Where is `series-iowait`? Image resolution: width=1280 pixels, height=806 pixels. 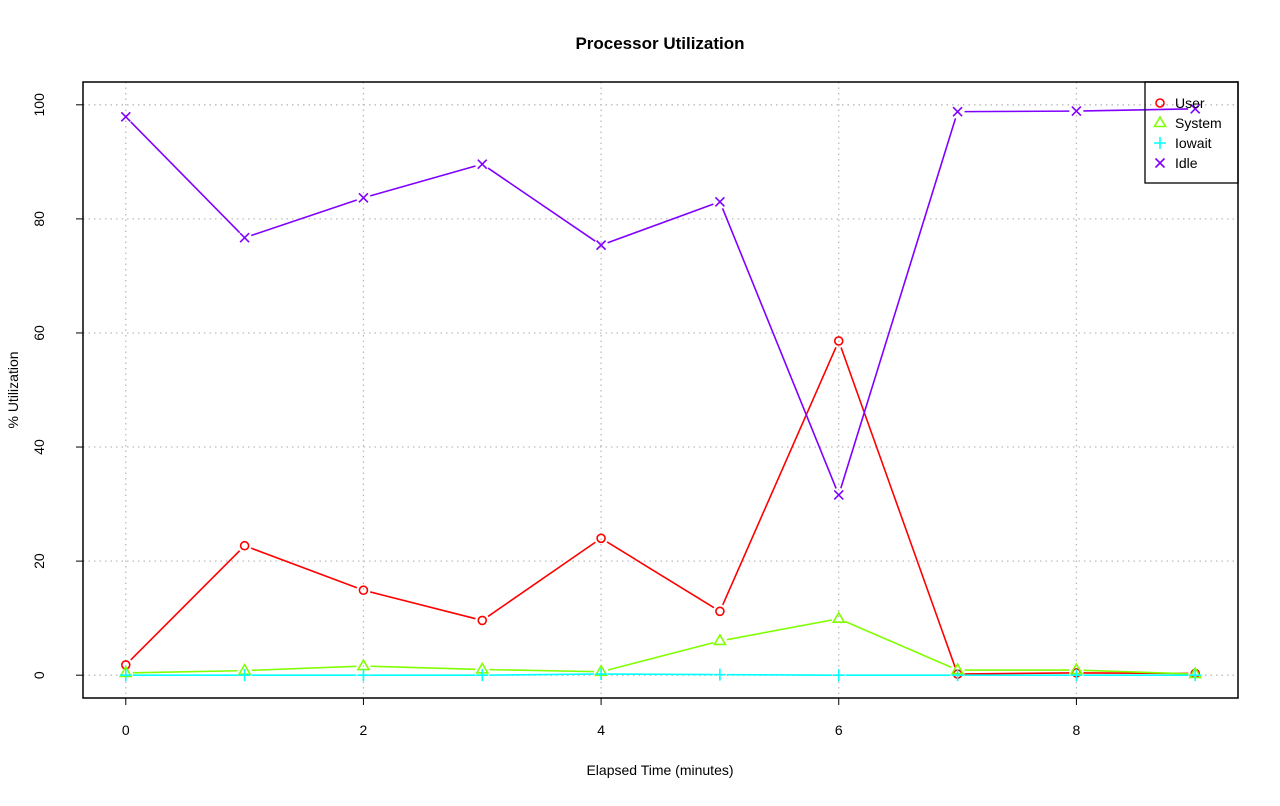
series-iowait is located at coordinates (660, 675).